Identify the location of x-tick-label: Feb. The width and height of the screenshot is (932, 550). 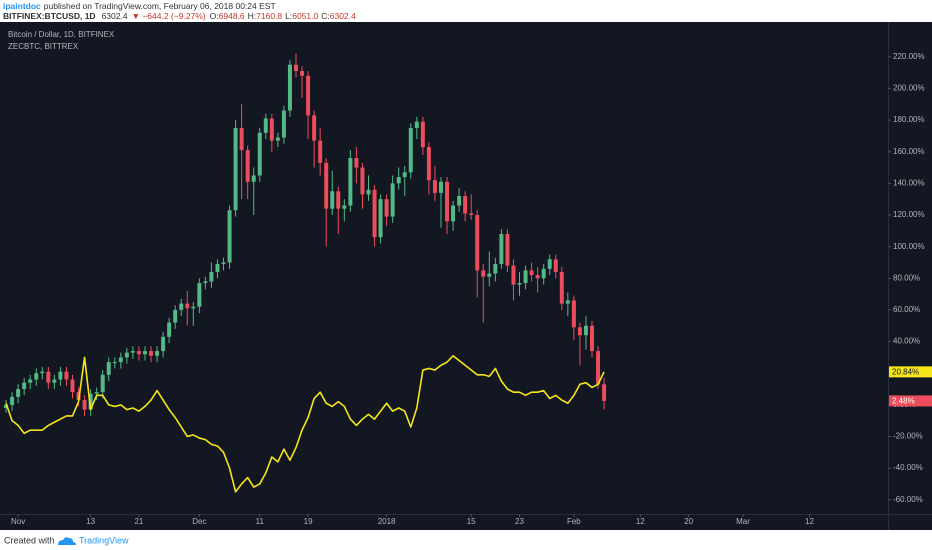
(574, 521).